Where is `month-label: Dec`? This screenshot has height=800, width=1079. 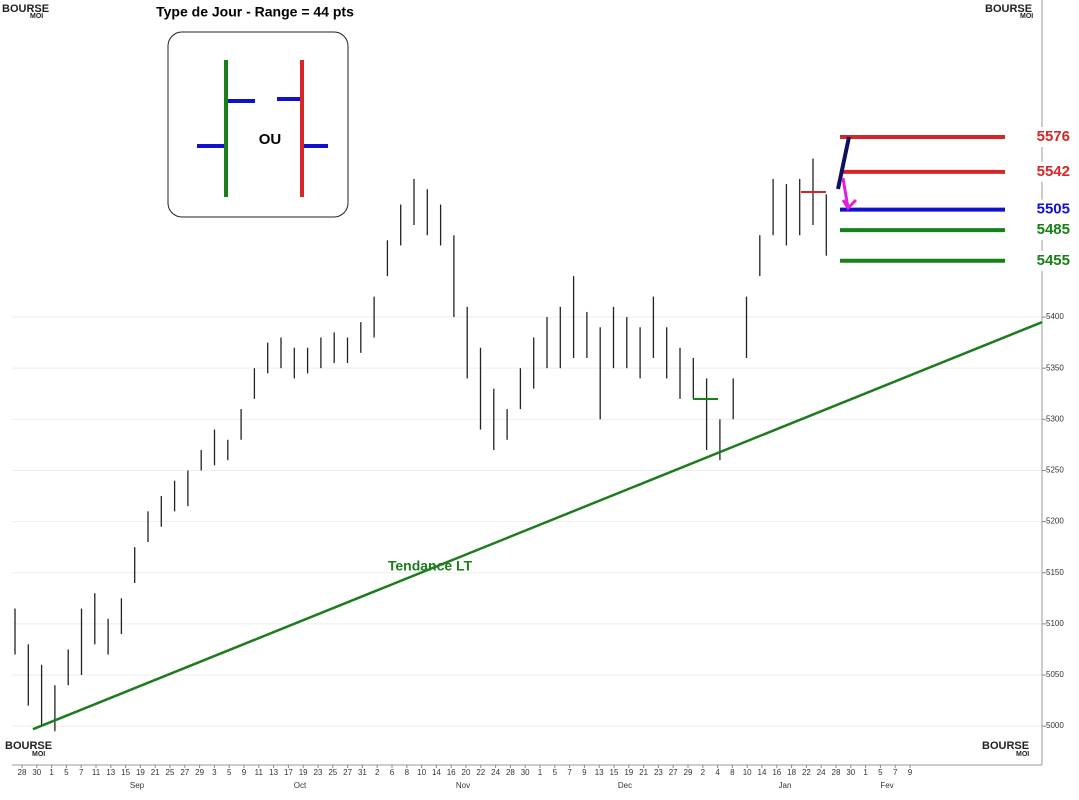 month-label: Dec is located at coordinates (625, 785).